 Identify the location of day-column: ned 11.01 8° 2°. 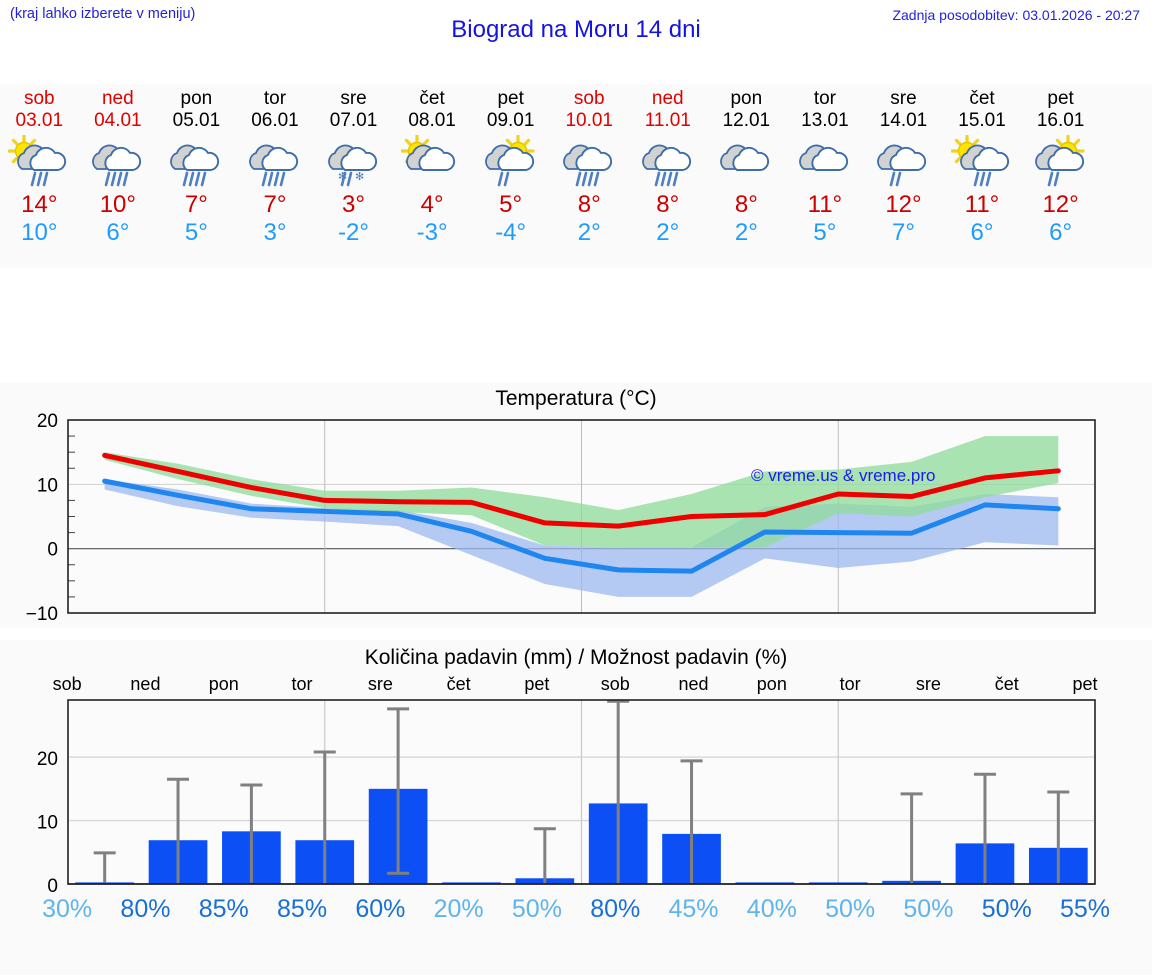
(668, 176).